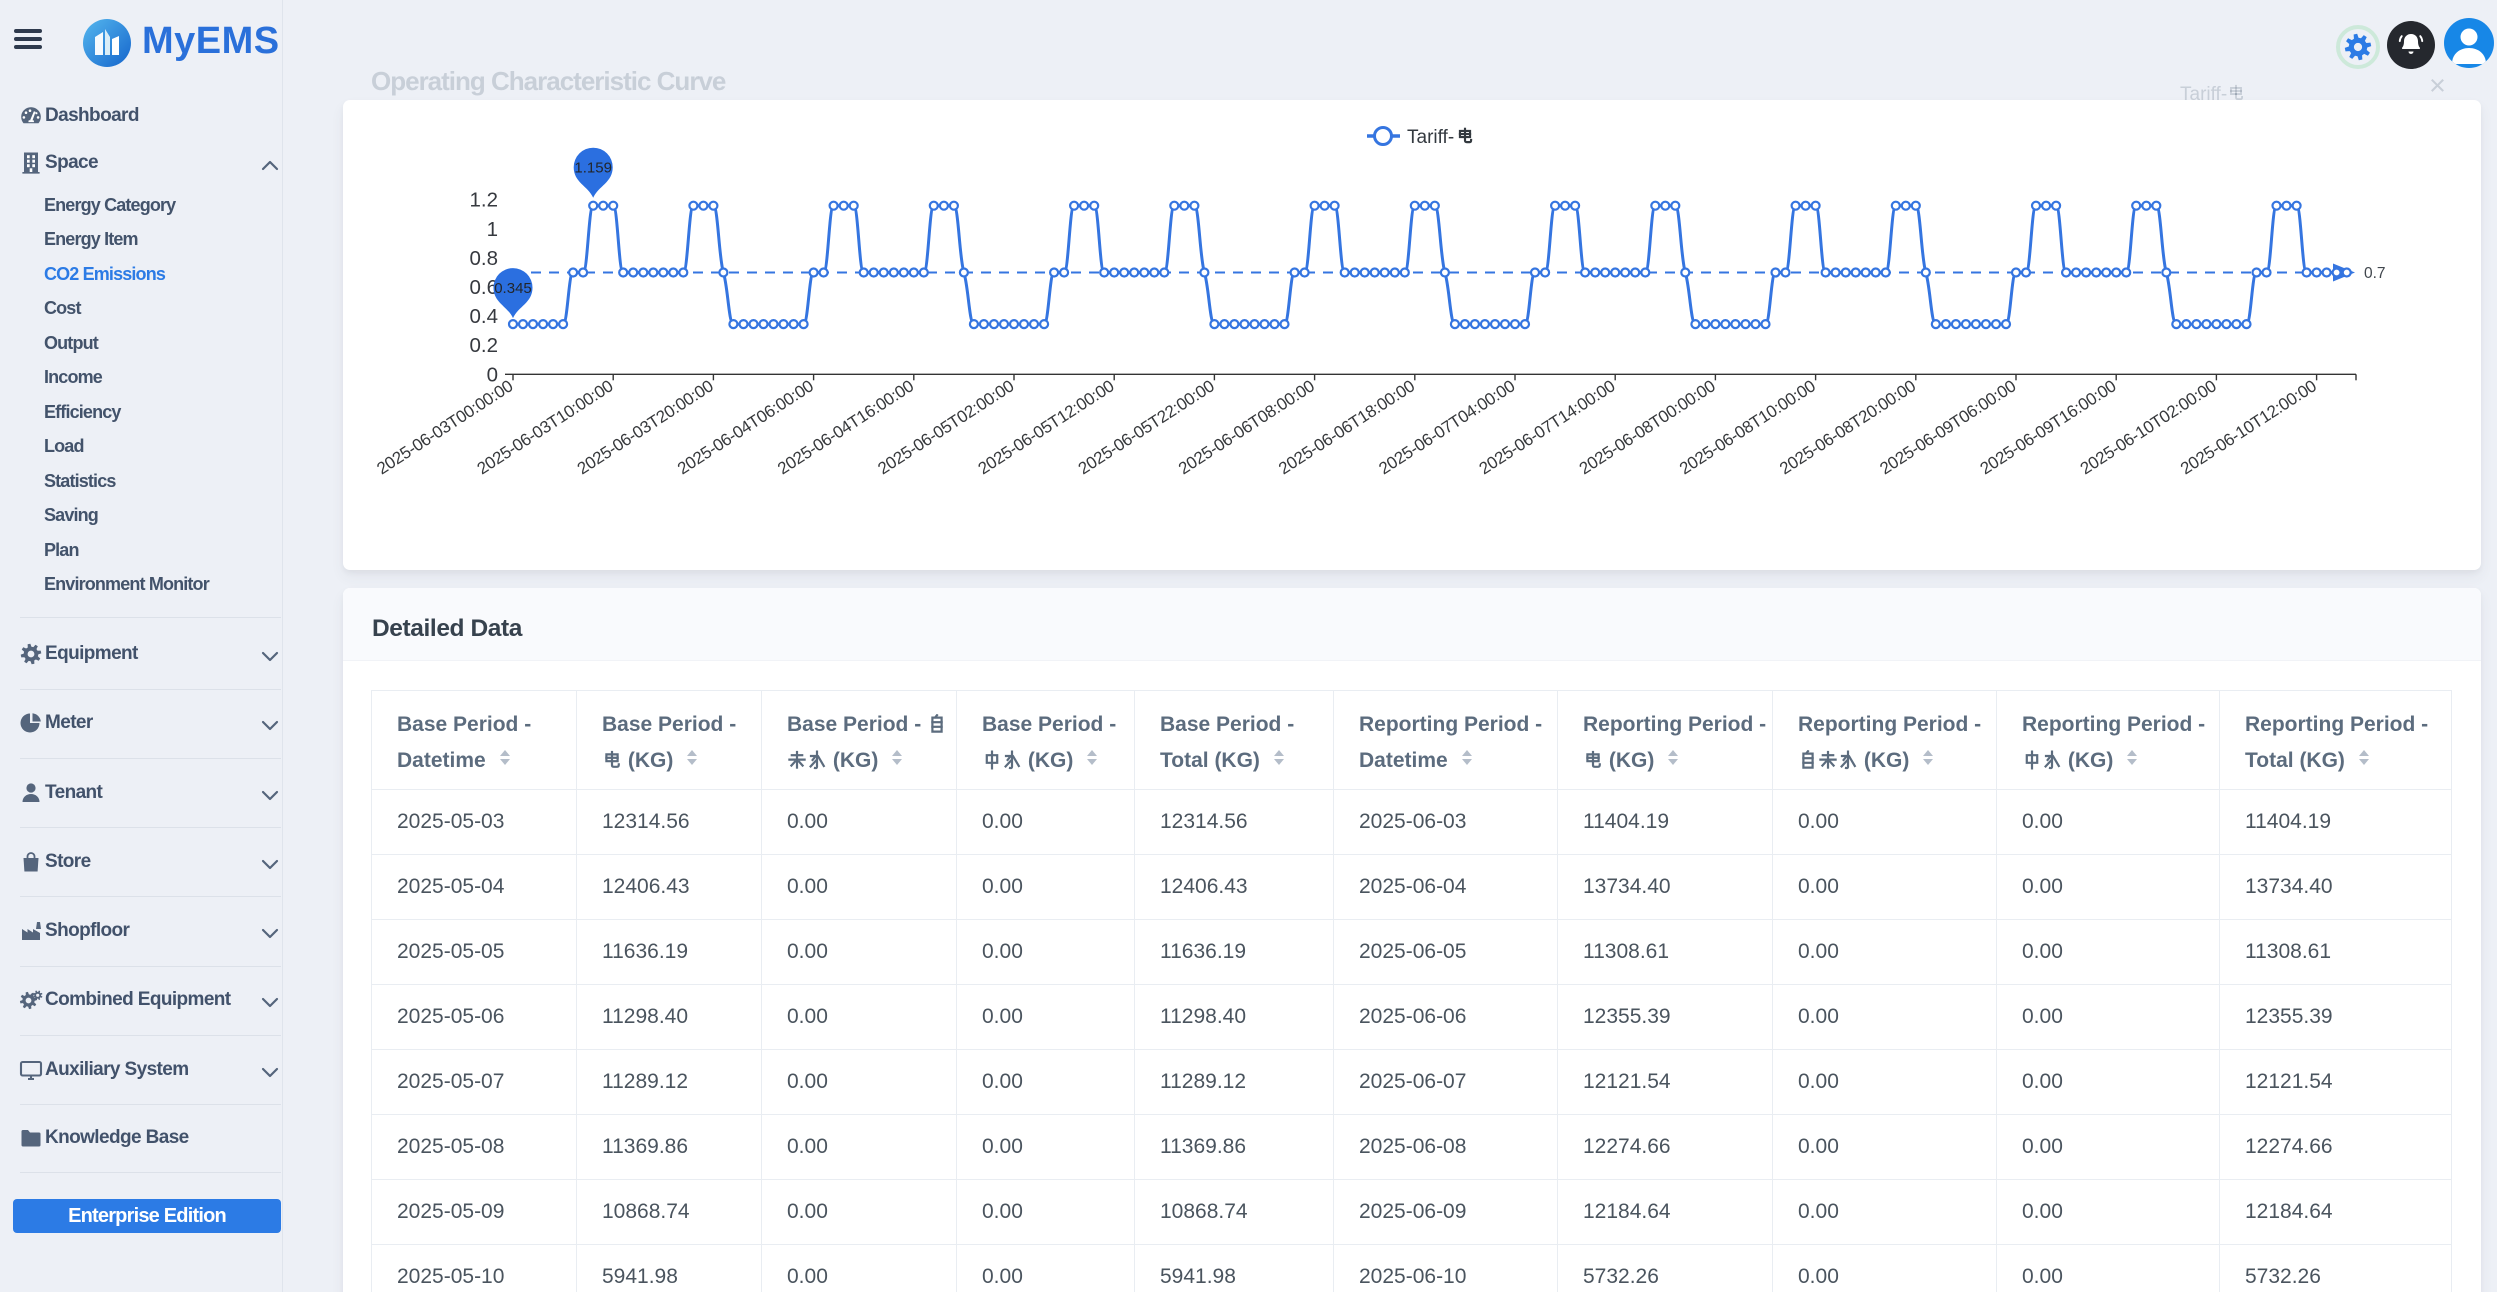  Describe the element at coordinates (513, 288) in the screenshot. I see `svg-text: 0.345` at that location.